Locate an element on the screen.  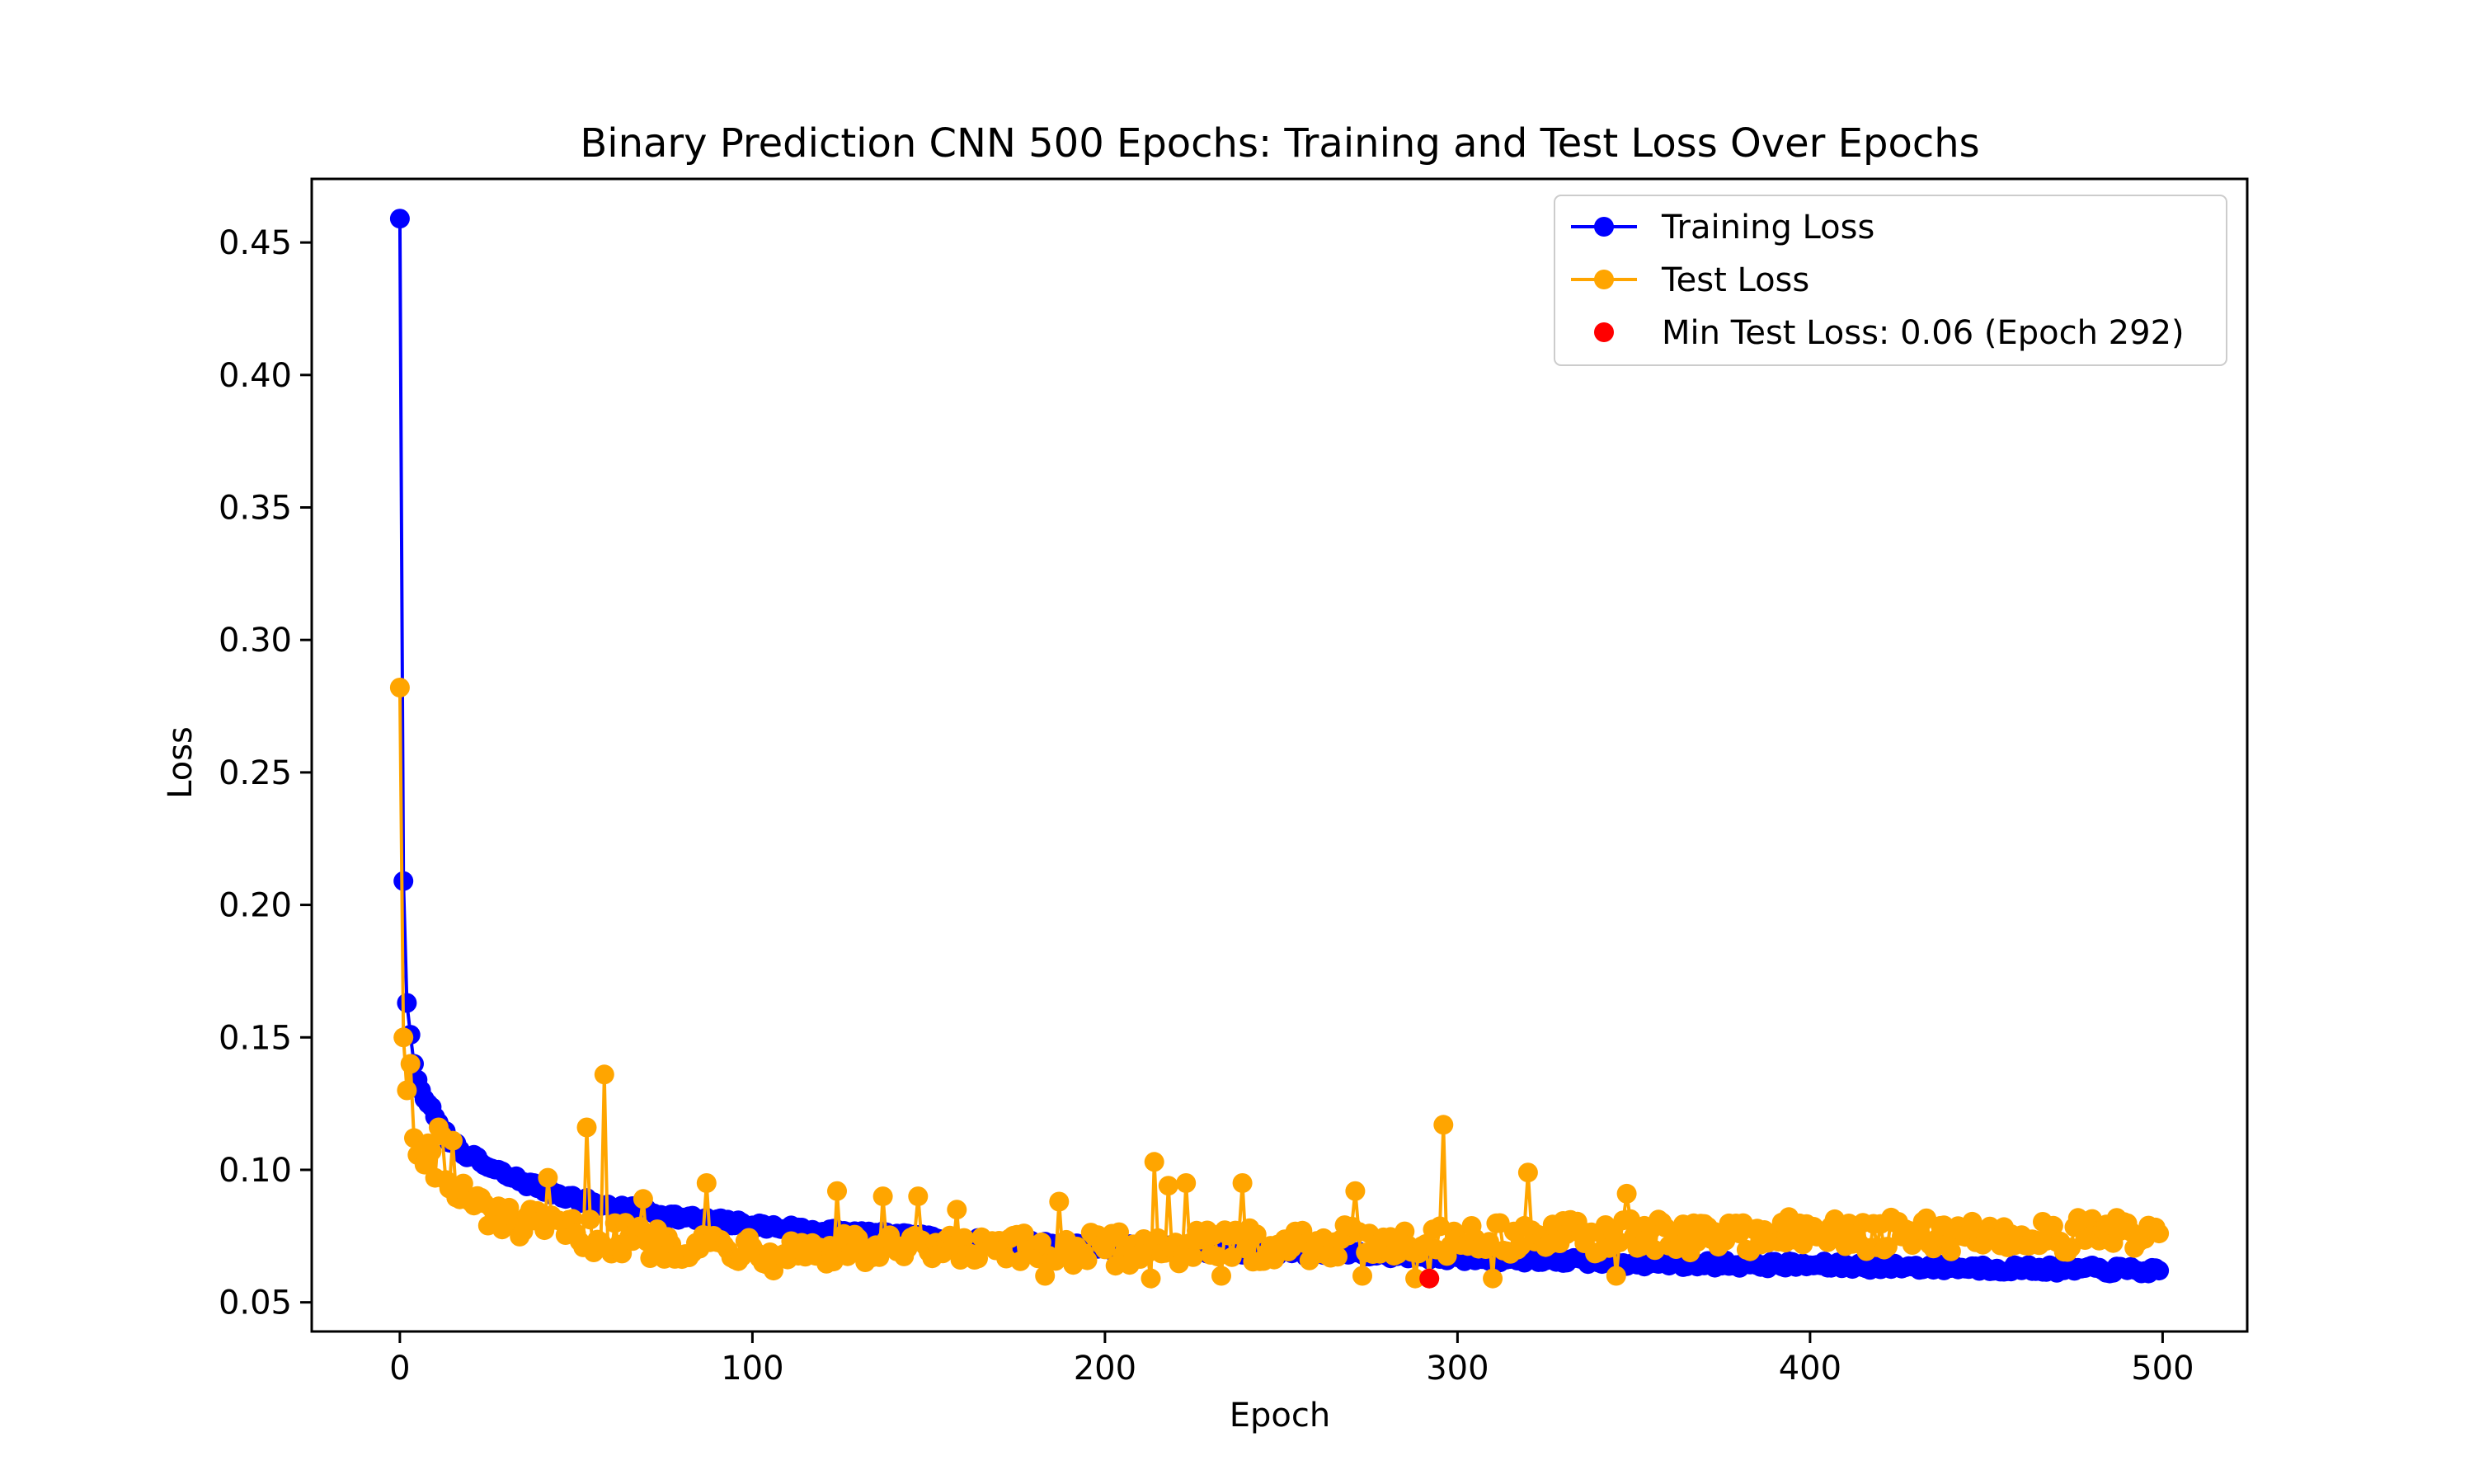
min-test-loss-marker is located at coordinates (1429, 1278).